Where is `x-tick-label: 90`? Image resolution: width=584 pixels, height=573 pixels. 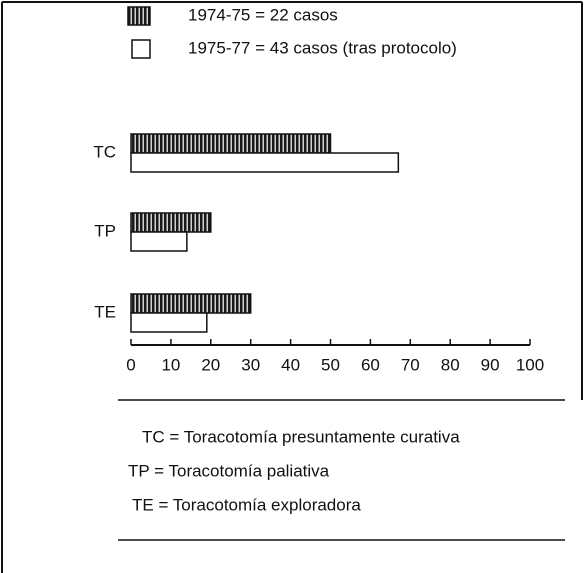 x-tick-label: 90 is located at coordinates (490, 364).